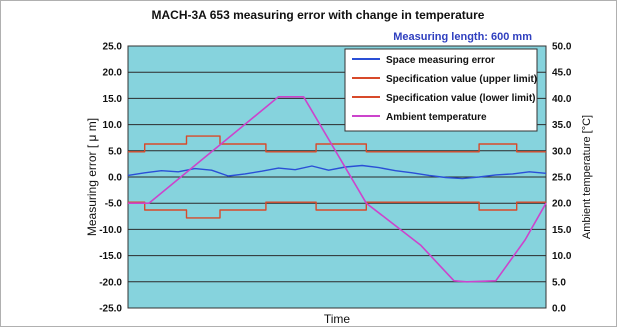  I want to click on y-tick-label: 25.0, so click(113, 47).